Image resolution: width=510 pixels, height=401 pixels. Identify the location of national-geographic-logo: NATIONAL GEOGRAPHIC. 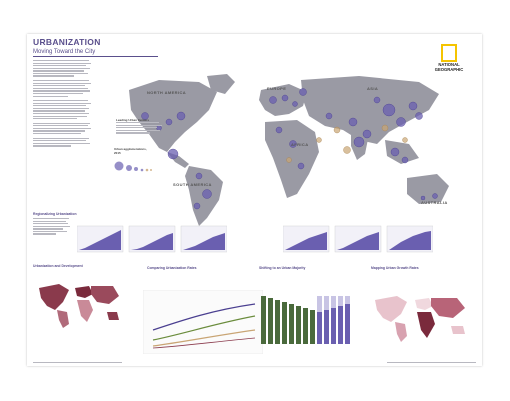
(449, 58).